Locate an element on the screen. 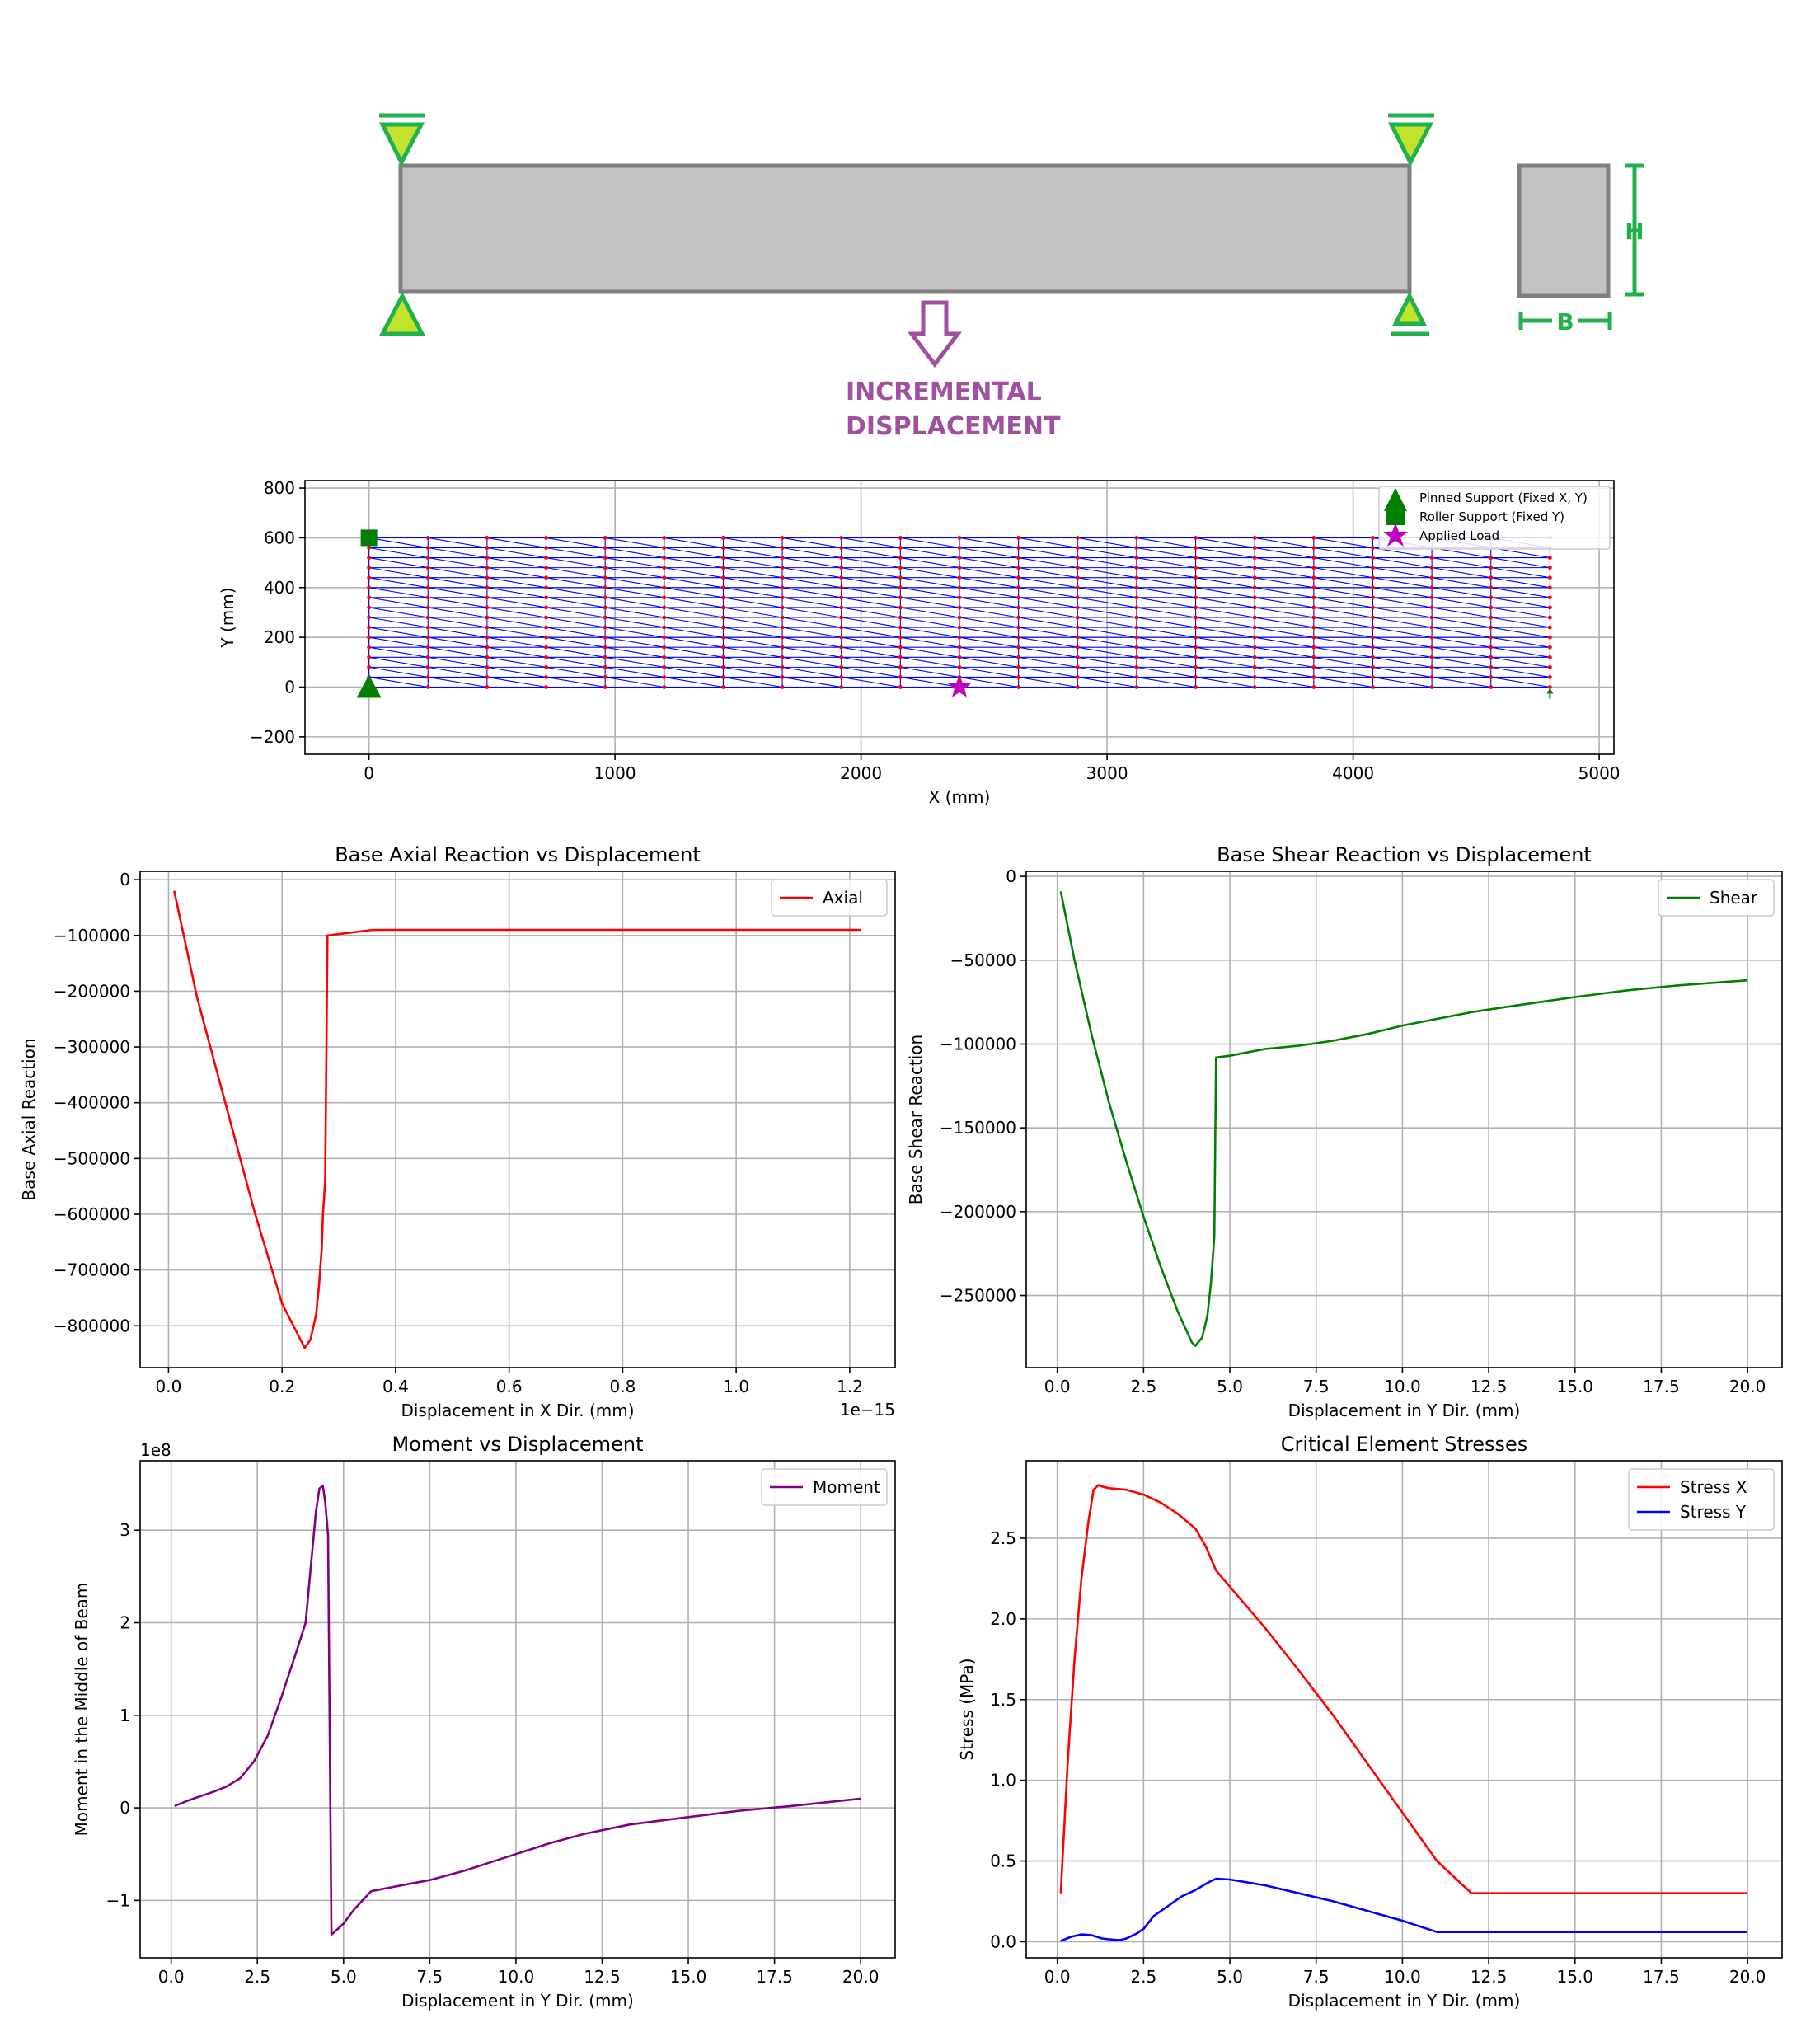  pinned-support-marker is located at coordinates (369, 686).